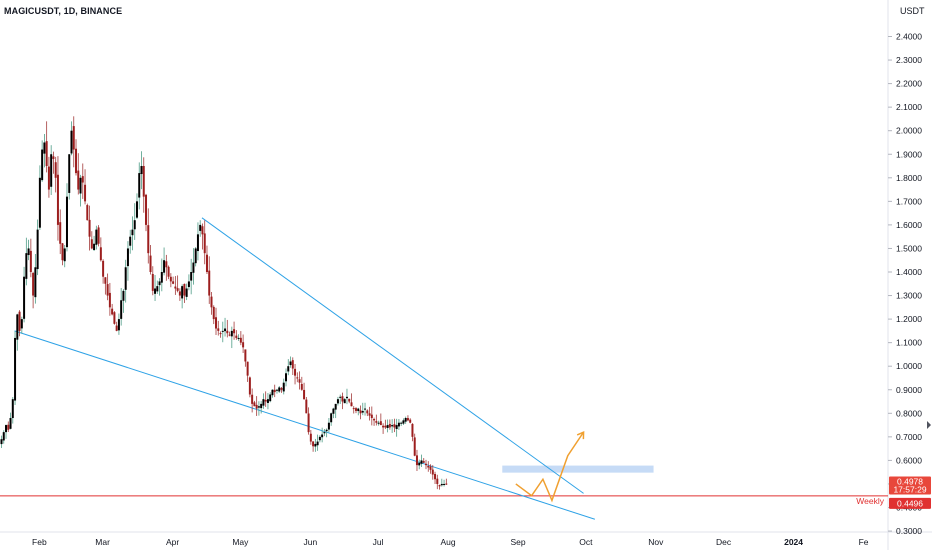 The image size is (932, 550). Describe the element at coordinates (909, 319) in the screenshot. I see `y-tick-label: 1.2000` at that location.